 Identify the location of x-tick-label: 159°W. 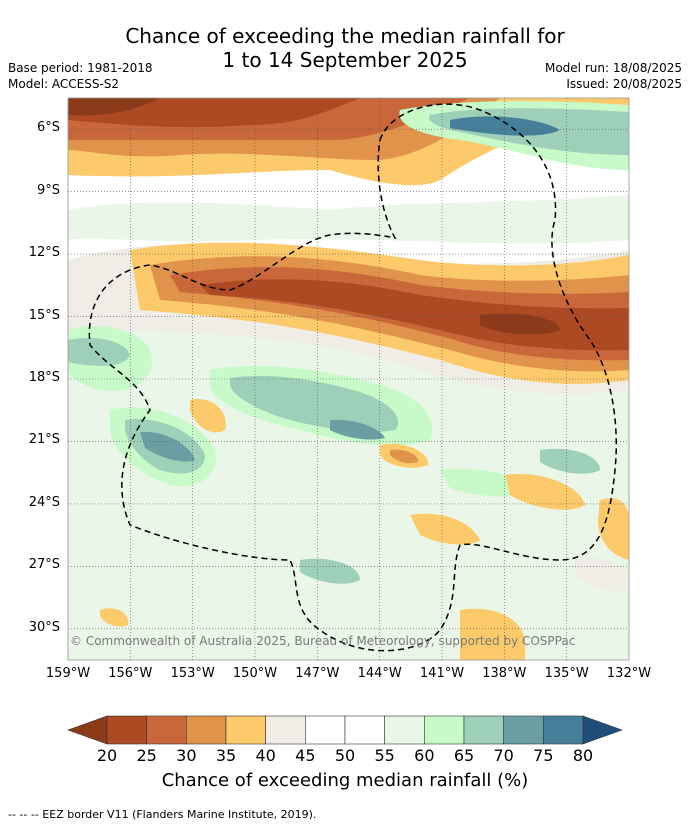
(68, 673).